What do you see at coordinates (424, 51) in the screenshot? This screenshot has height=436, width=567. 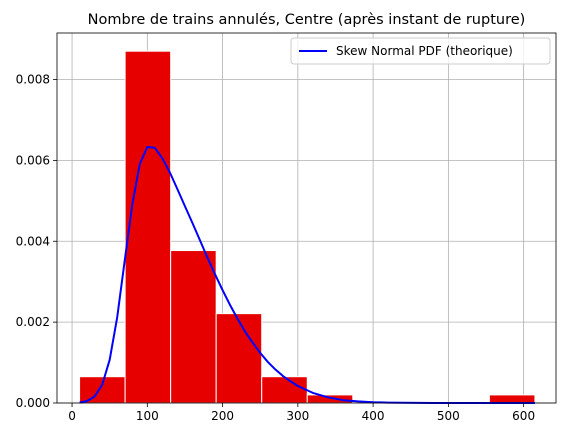 I see `legend-label: Skew Normal PDF (theorique)` at bounding box center [424, 51].